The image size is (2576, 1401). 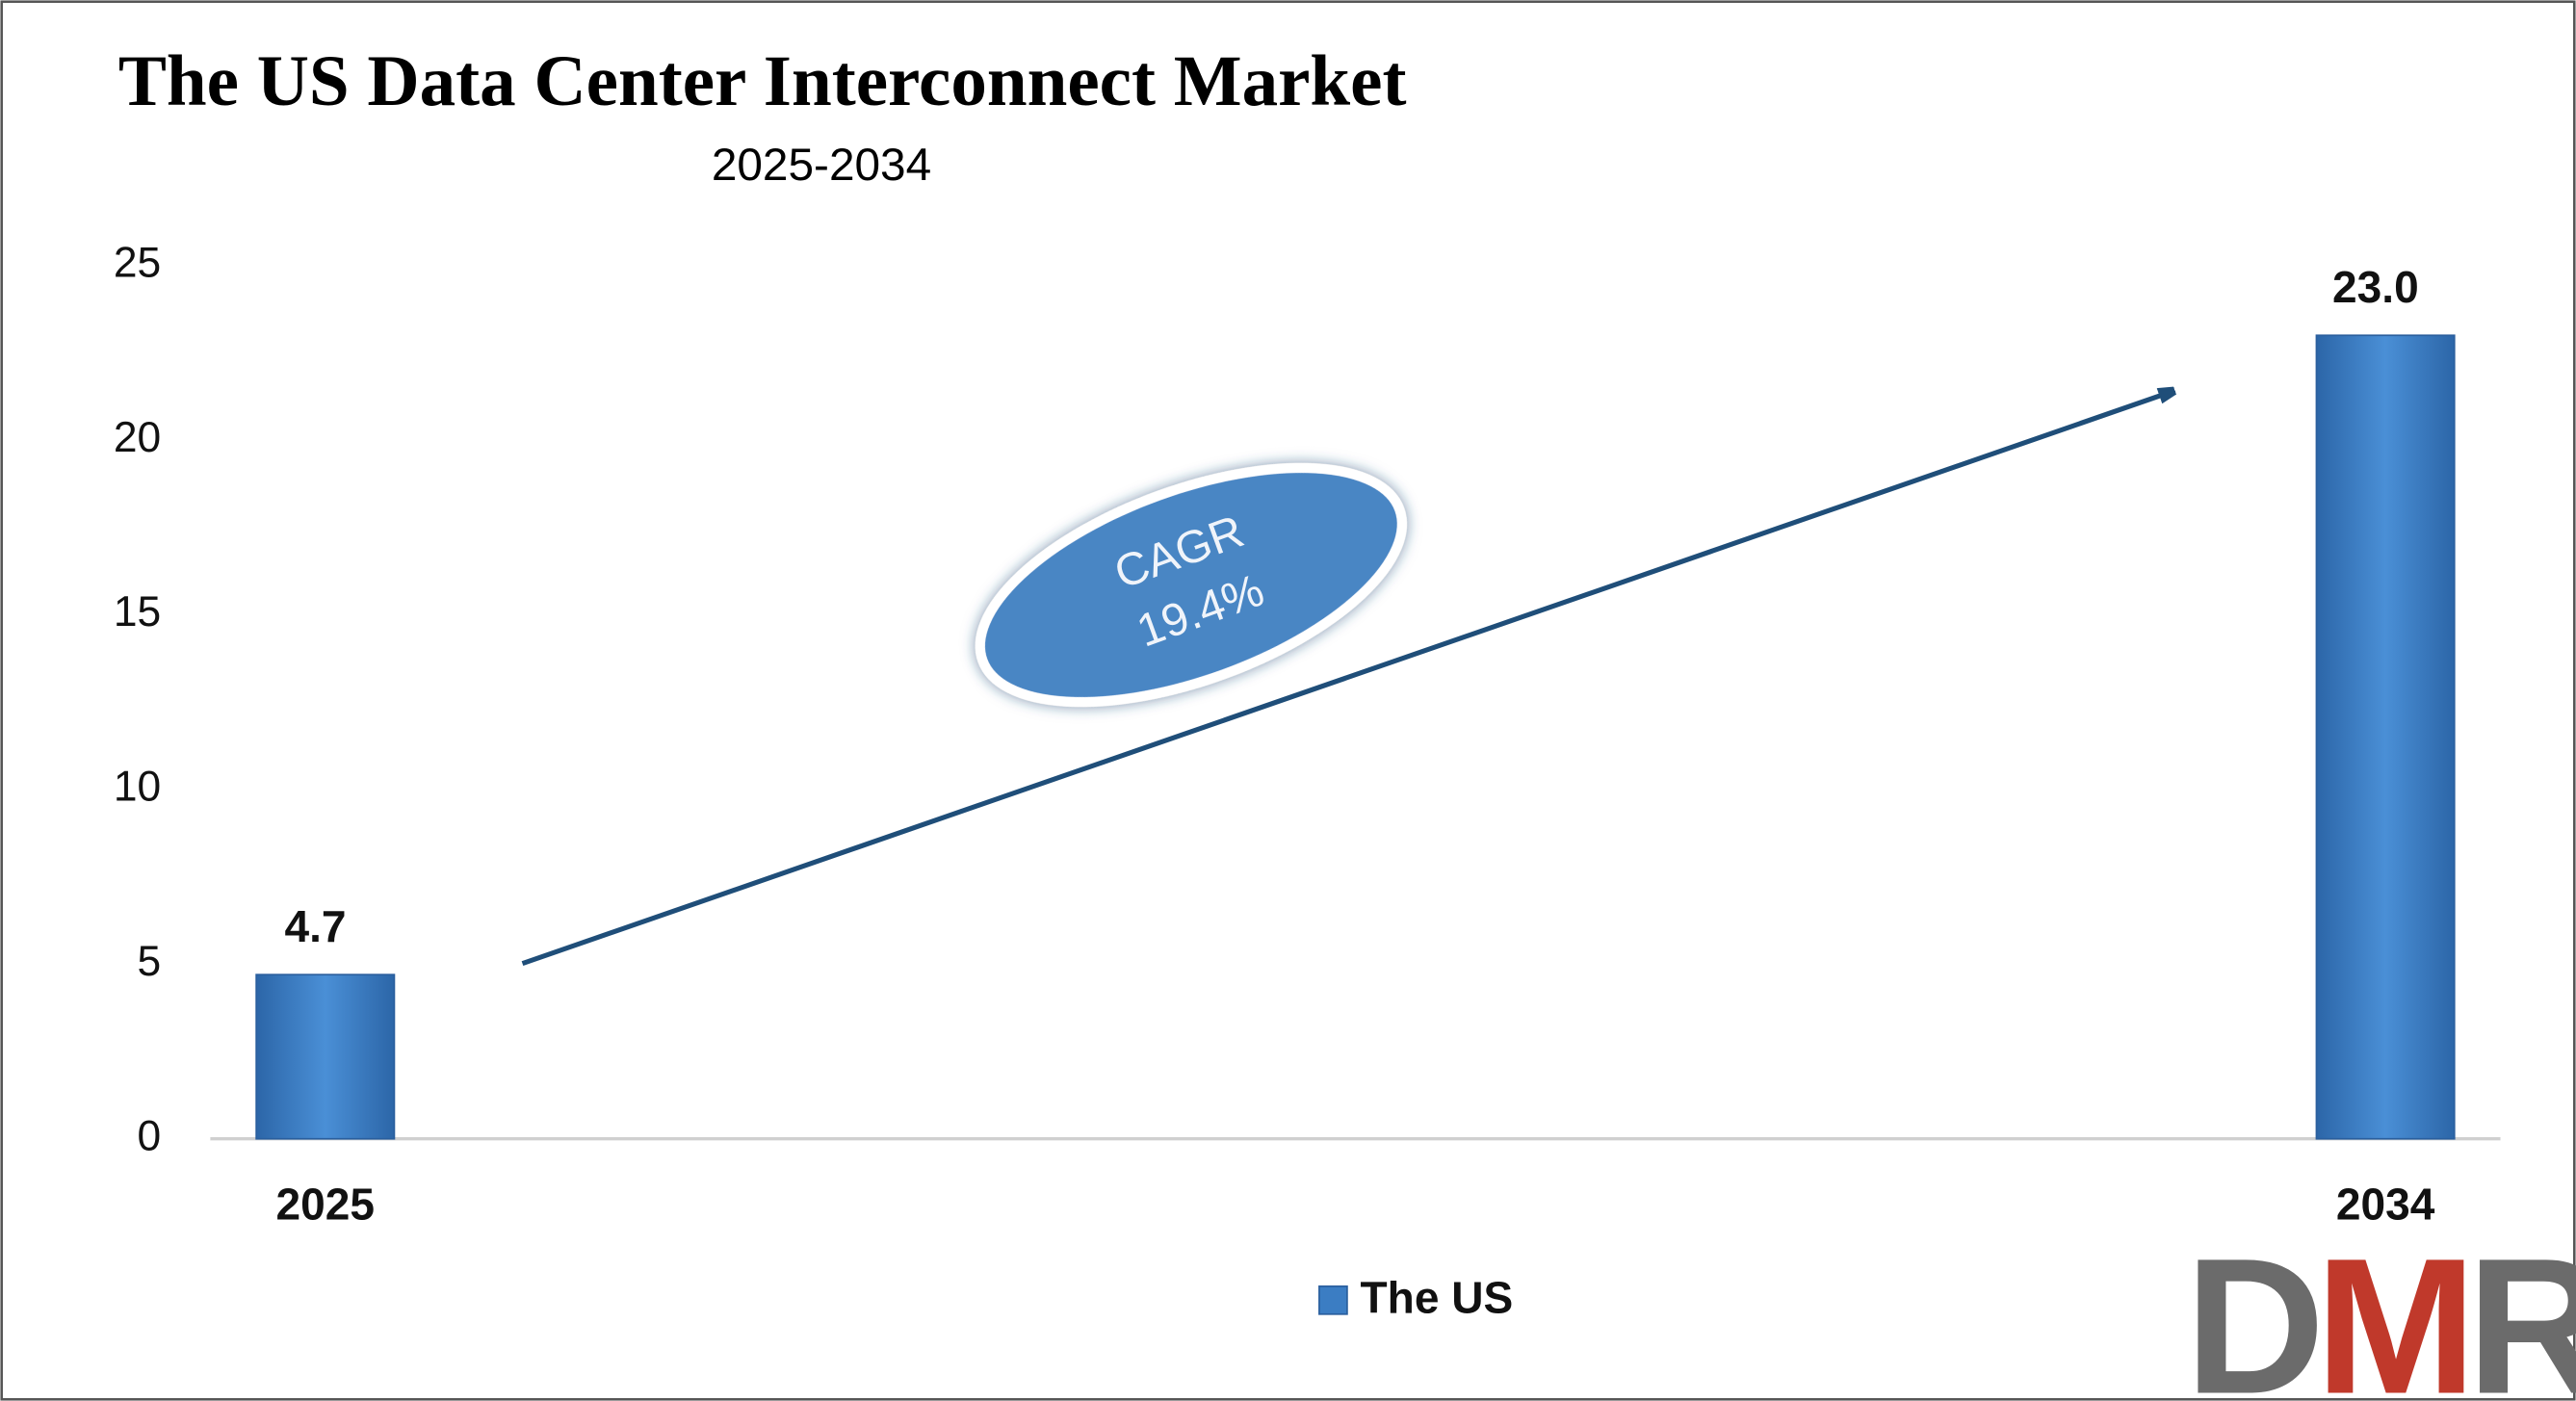 I want to click on cagr-badge: CAGR 19.4%, so click(x=1191, y=585).